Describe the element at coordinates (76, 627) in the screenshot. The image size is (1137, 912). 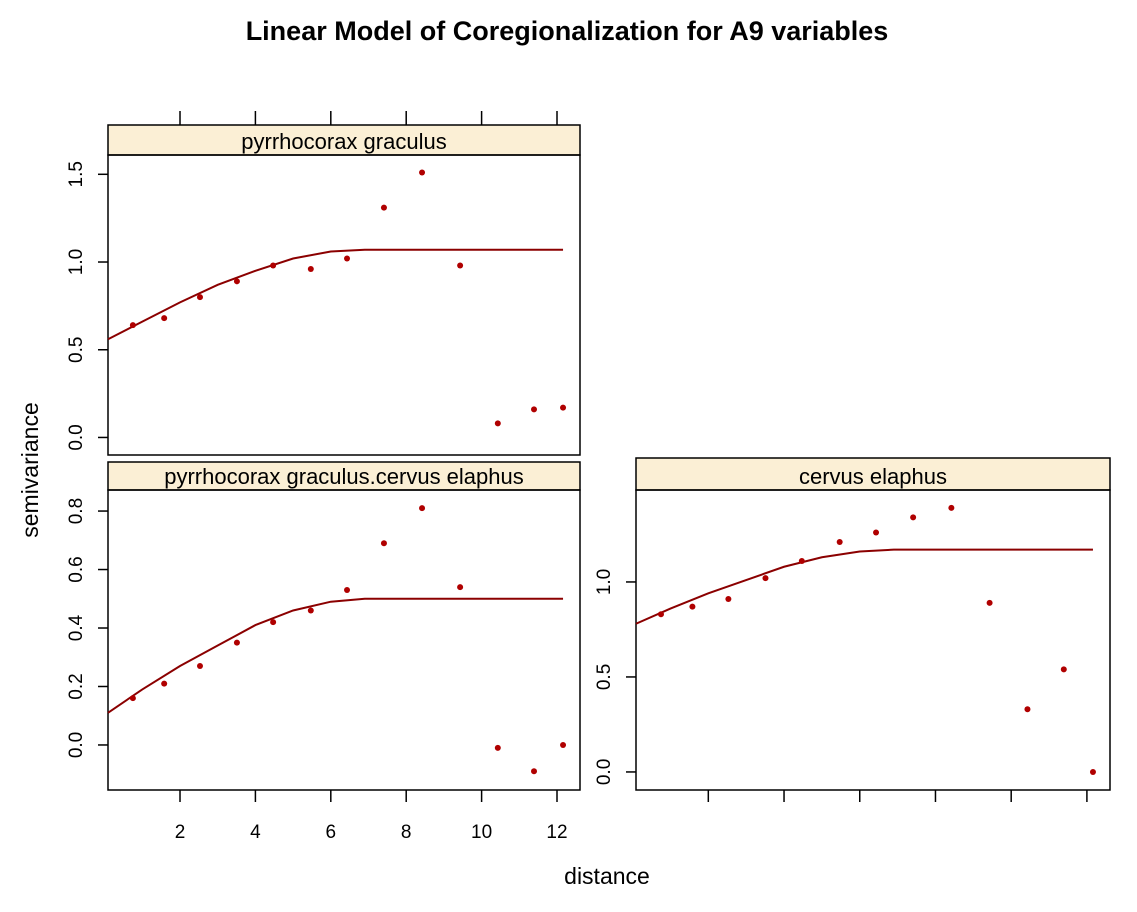
I see `y-tick-label: 0.4` at that location.